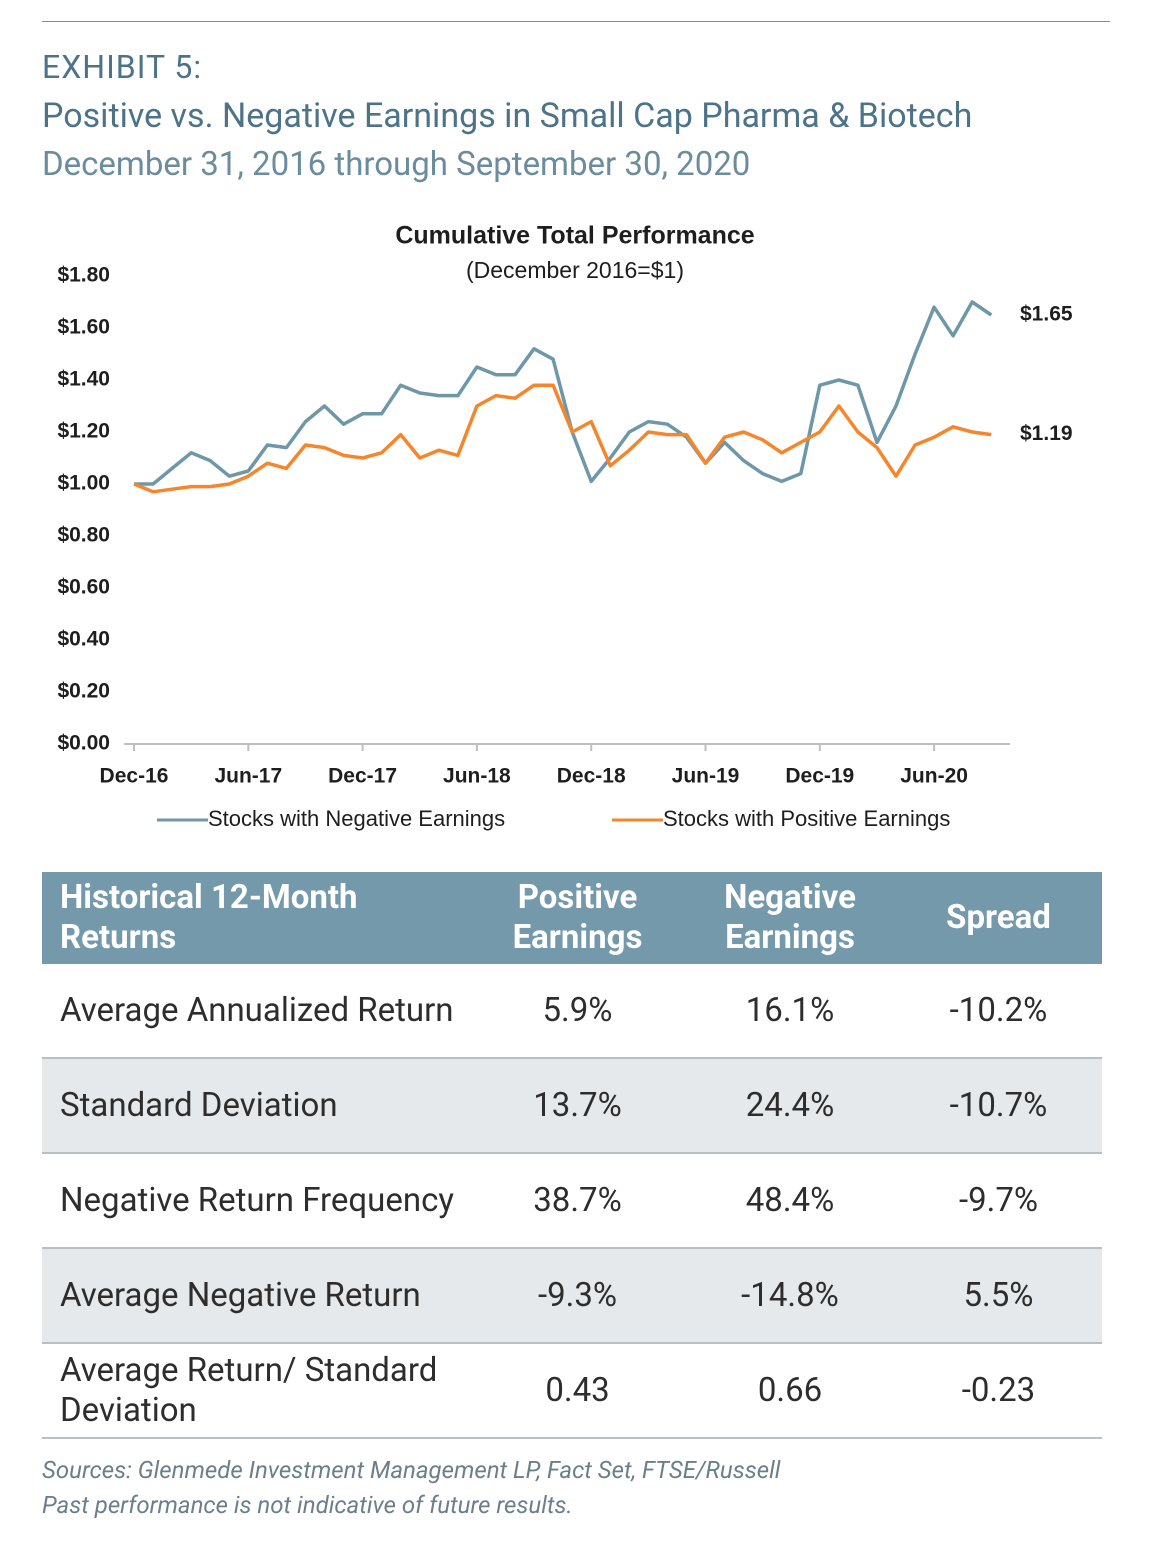  Describe the element at coordinates (248, 776) in the screenshot. I see `x-tick-label: Jun-17` at that location.